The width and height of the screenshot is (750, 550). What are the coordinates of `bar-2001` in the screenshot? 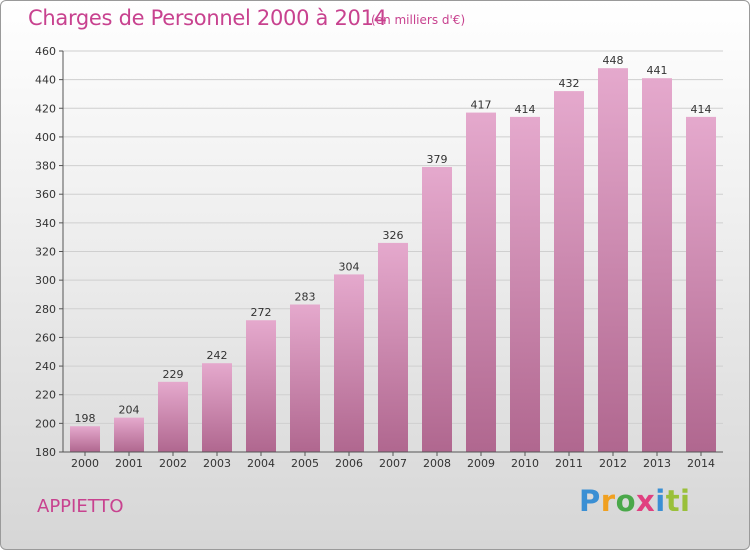 It's located at (129, 434).